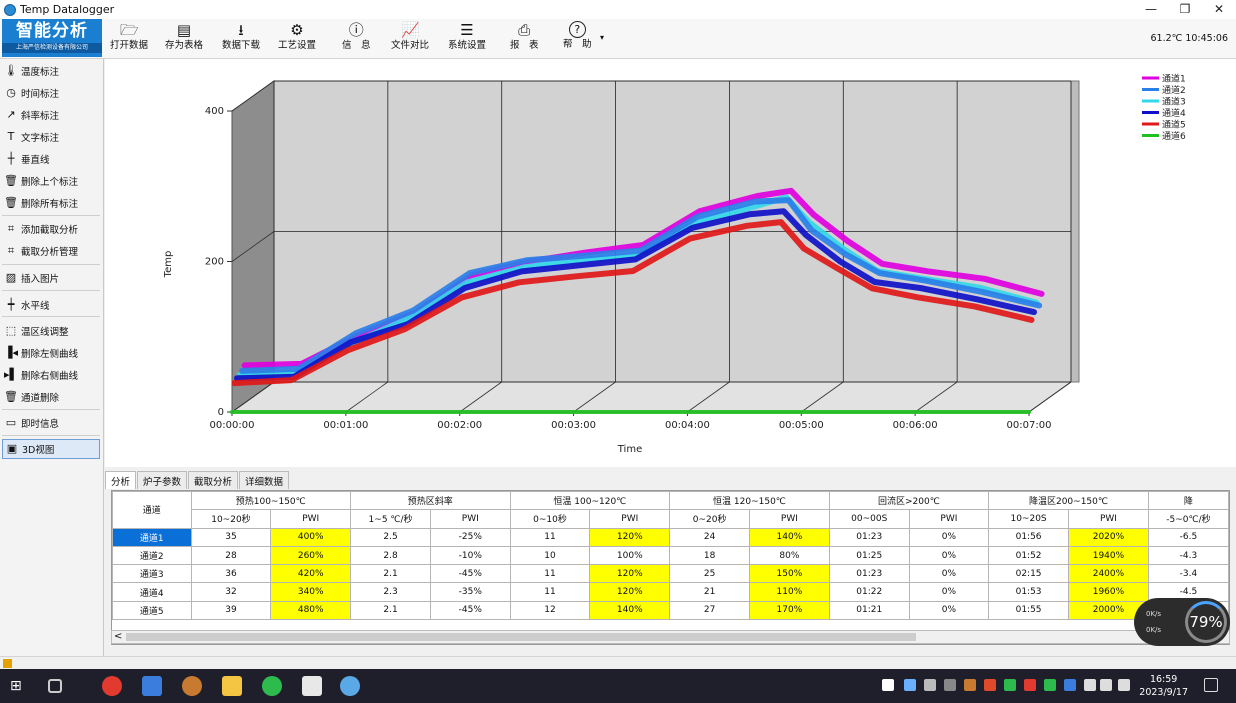 This screenshot has width=1236, height=703. Describe the element at coordinates (51, 203) in the screenshot. I see `sidebar-item-6: 🗑 删除所有标注` at that location.